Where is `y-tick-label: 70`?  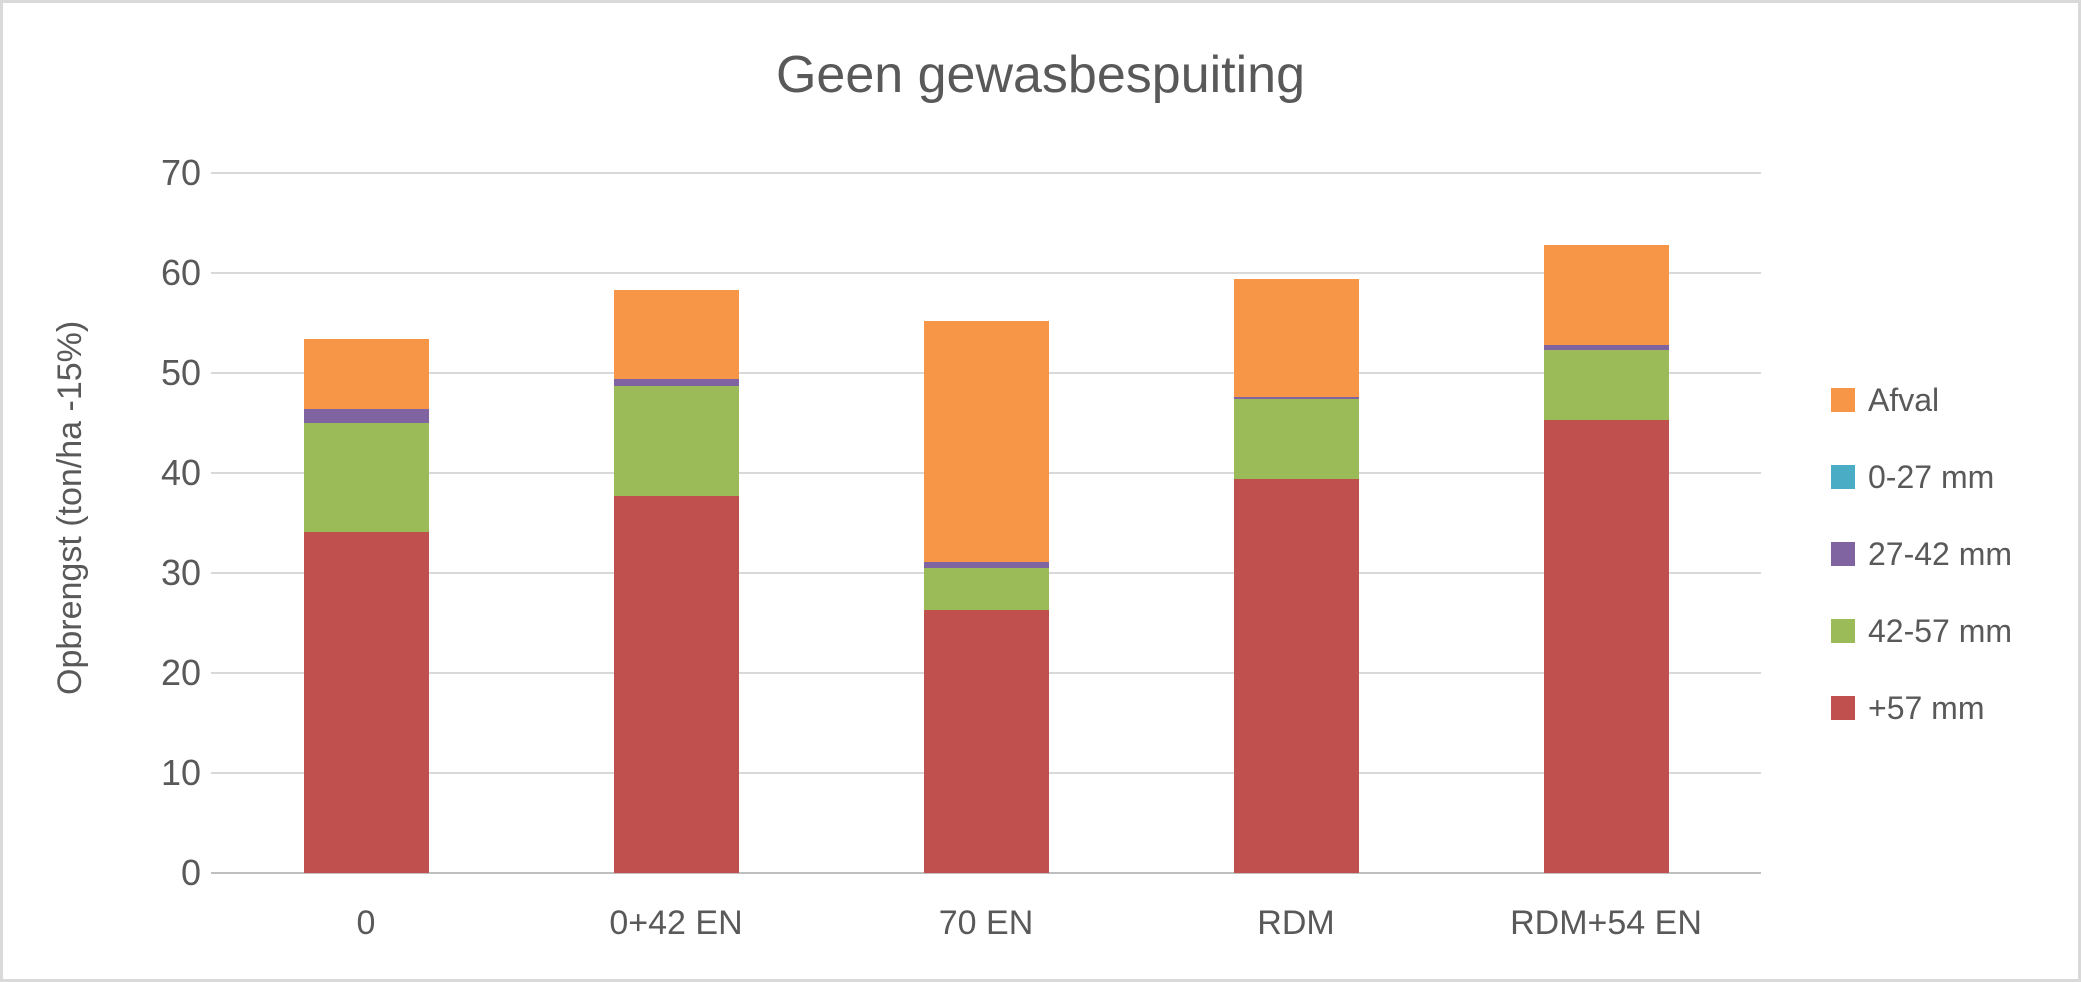 y-tick-label: 70 is located at coordinates (180, 172).